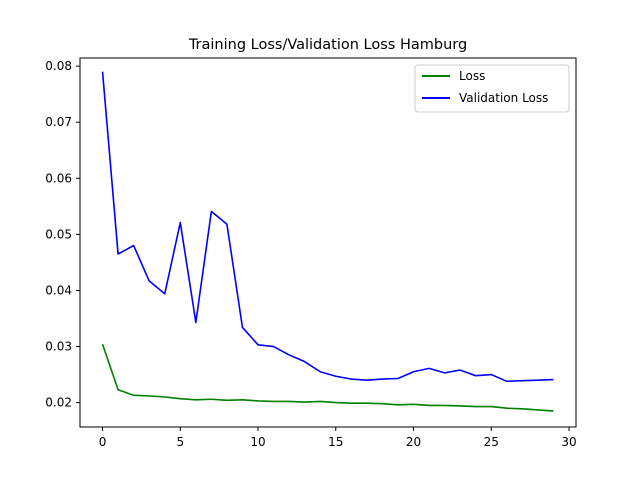 This screenshot has height=480, width=640. I want to click on x-tick-label: 20, so click(413, 442).